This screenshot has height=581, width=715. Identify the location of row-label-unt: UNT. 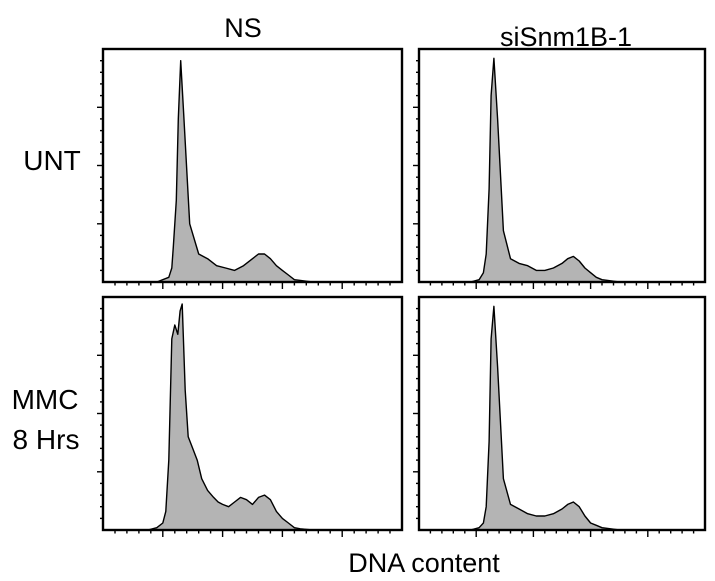
(52, 160).